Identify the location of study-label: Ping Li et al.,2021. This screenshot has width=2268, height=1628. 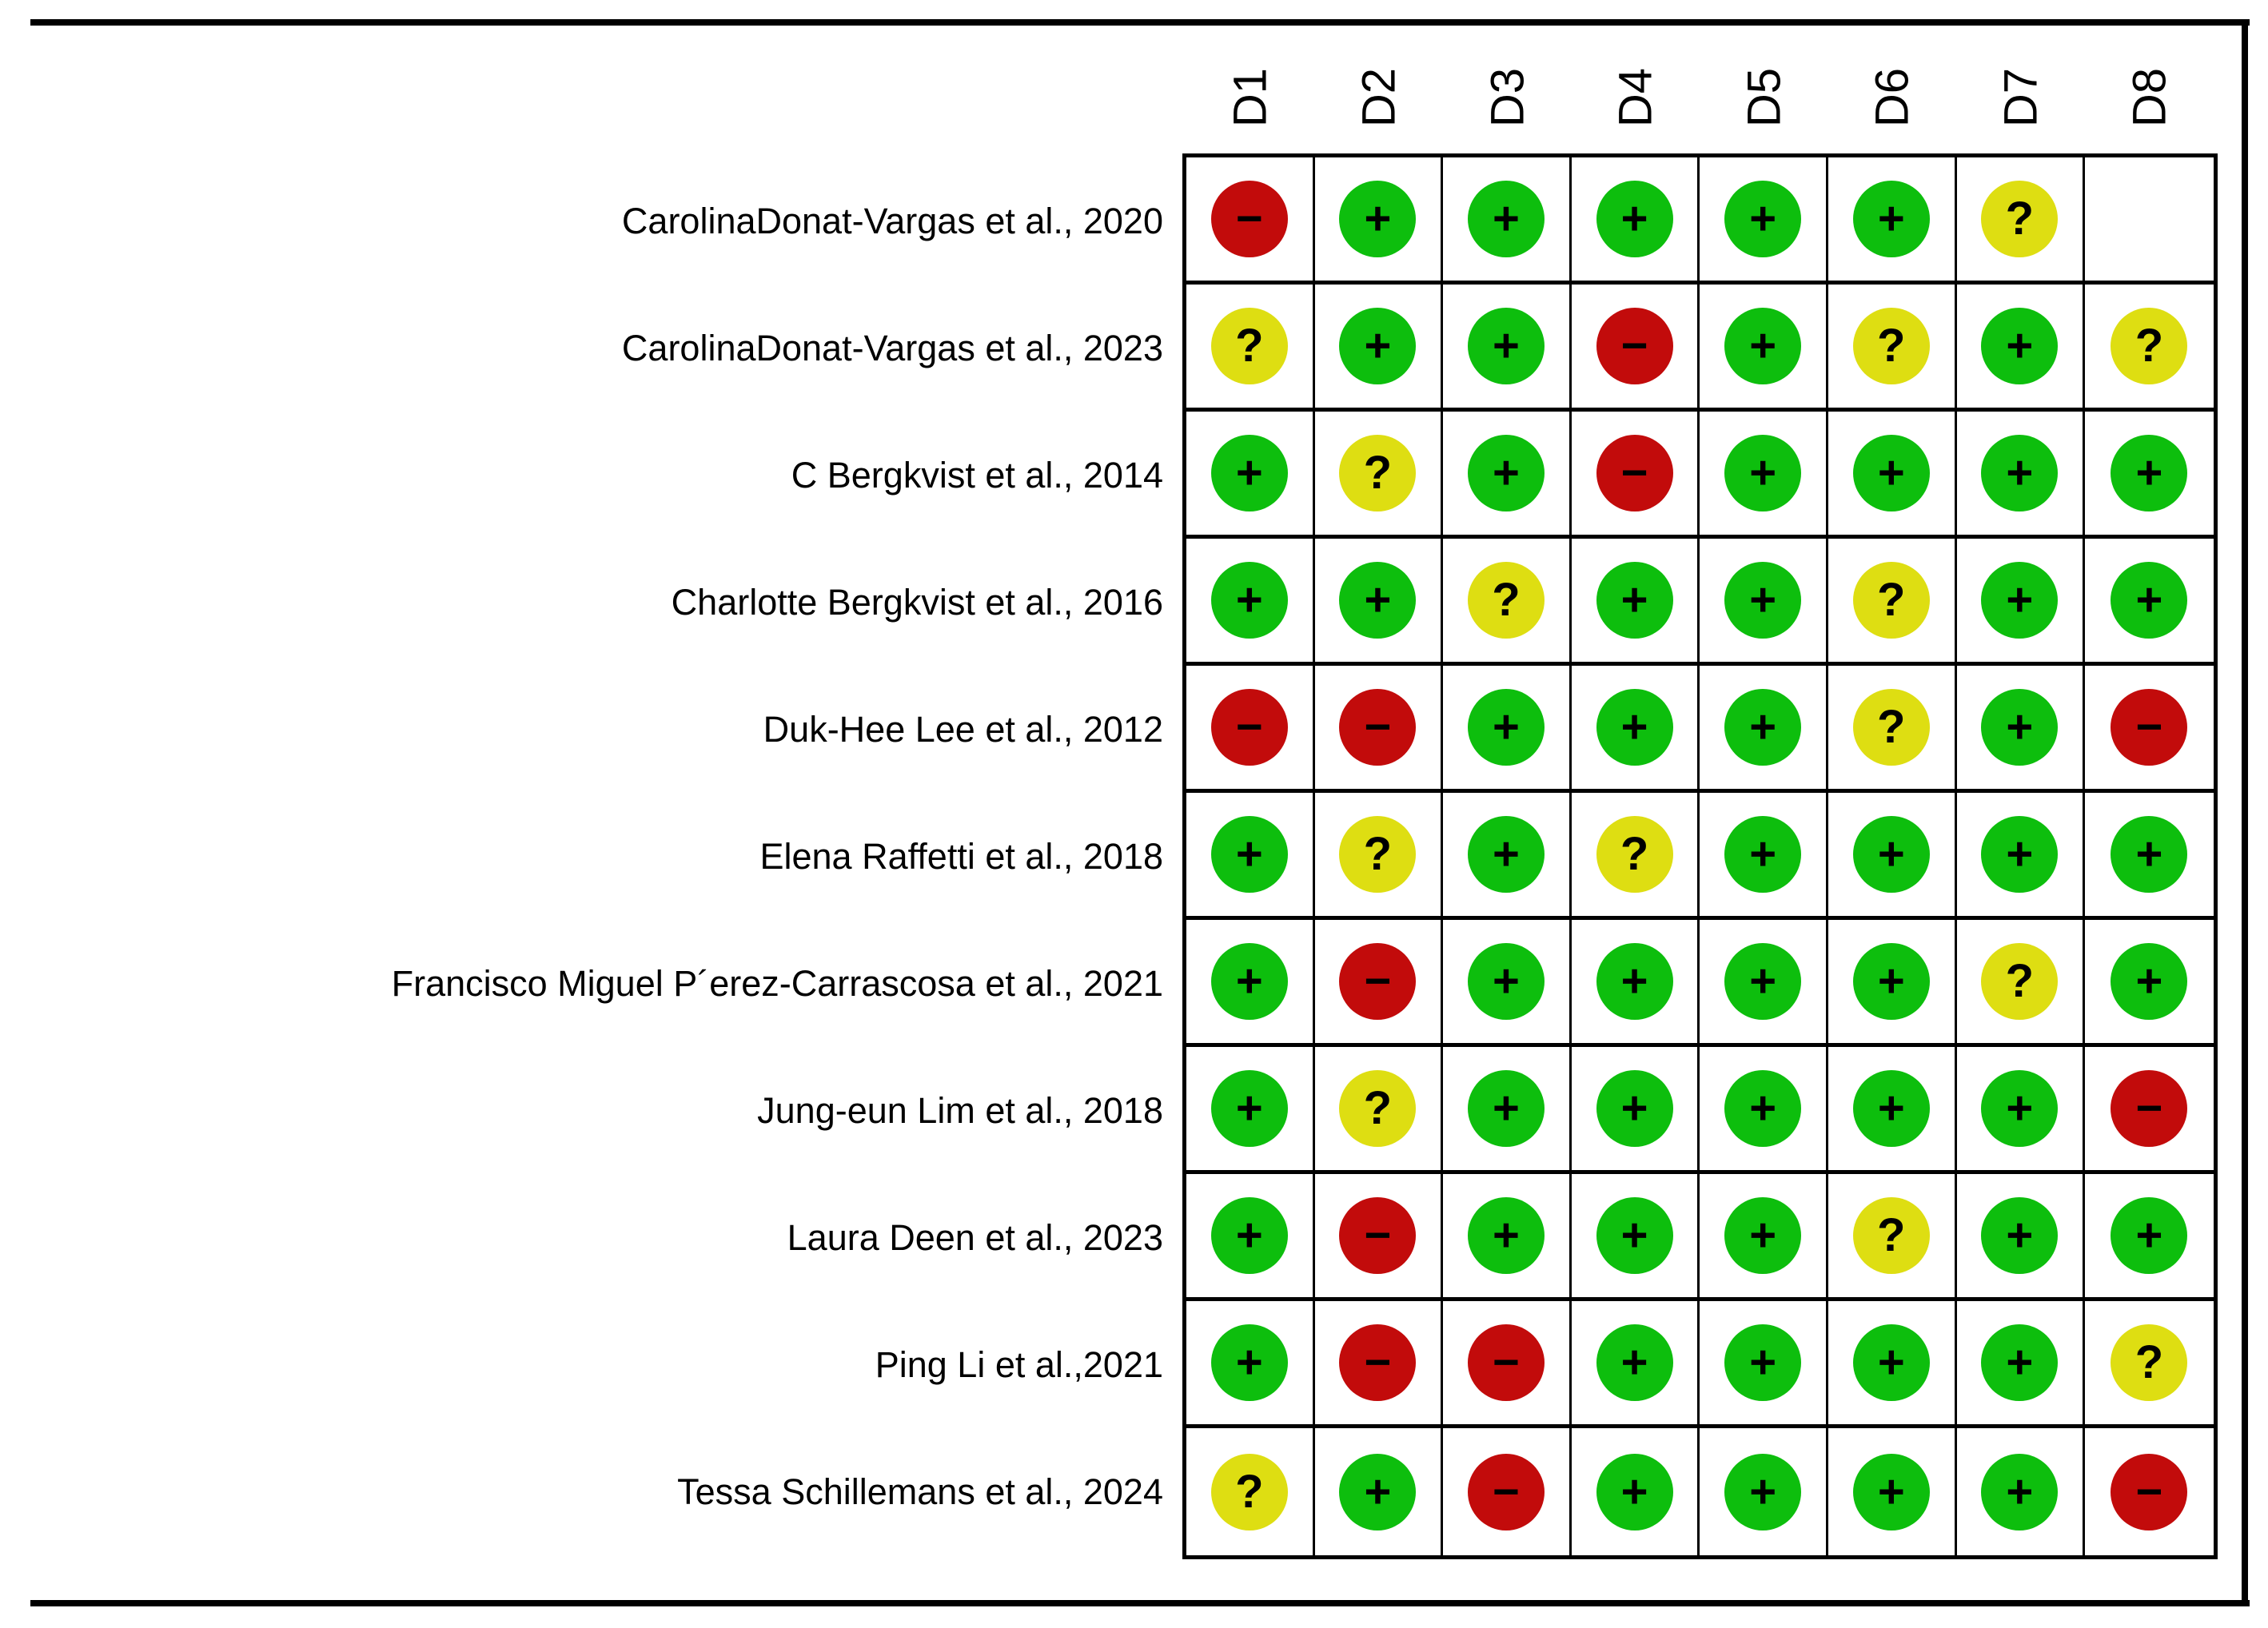
(1019, 1364).